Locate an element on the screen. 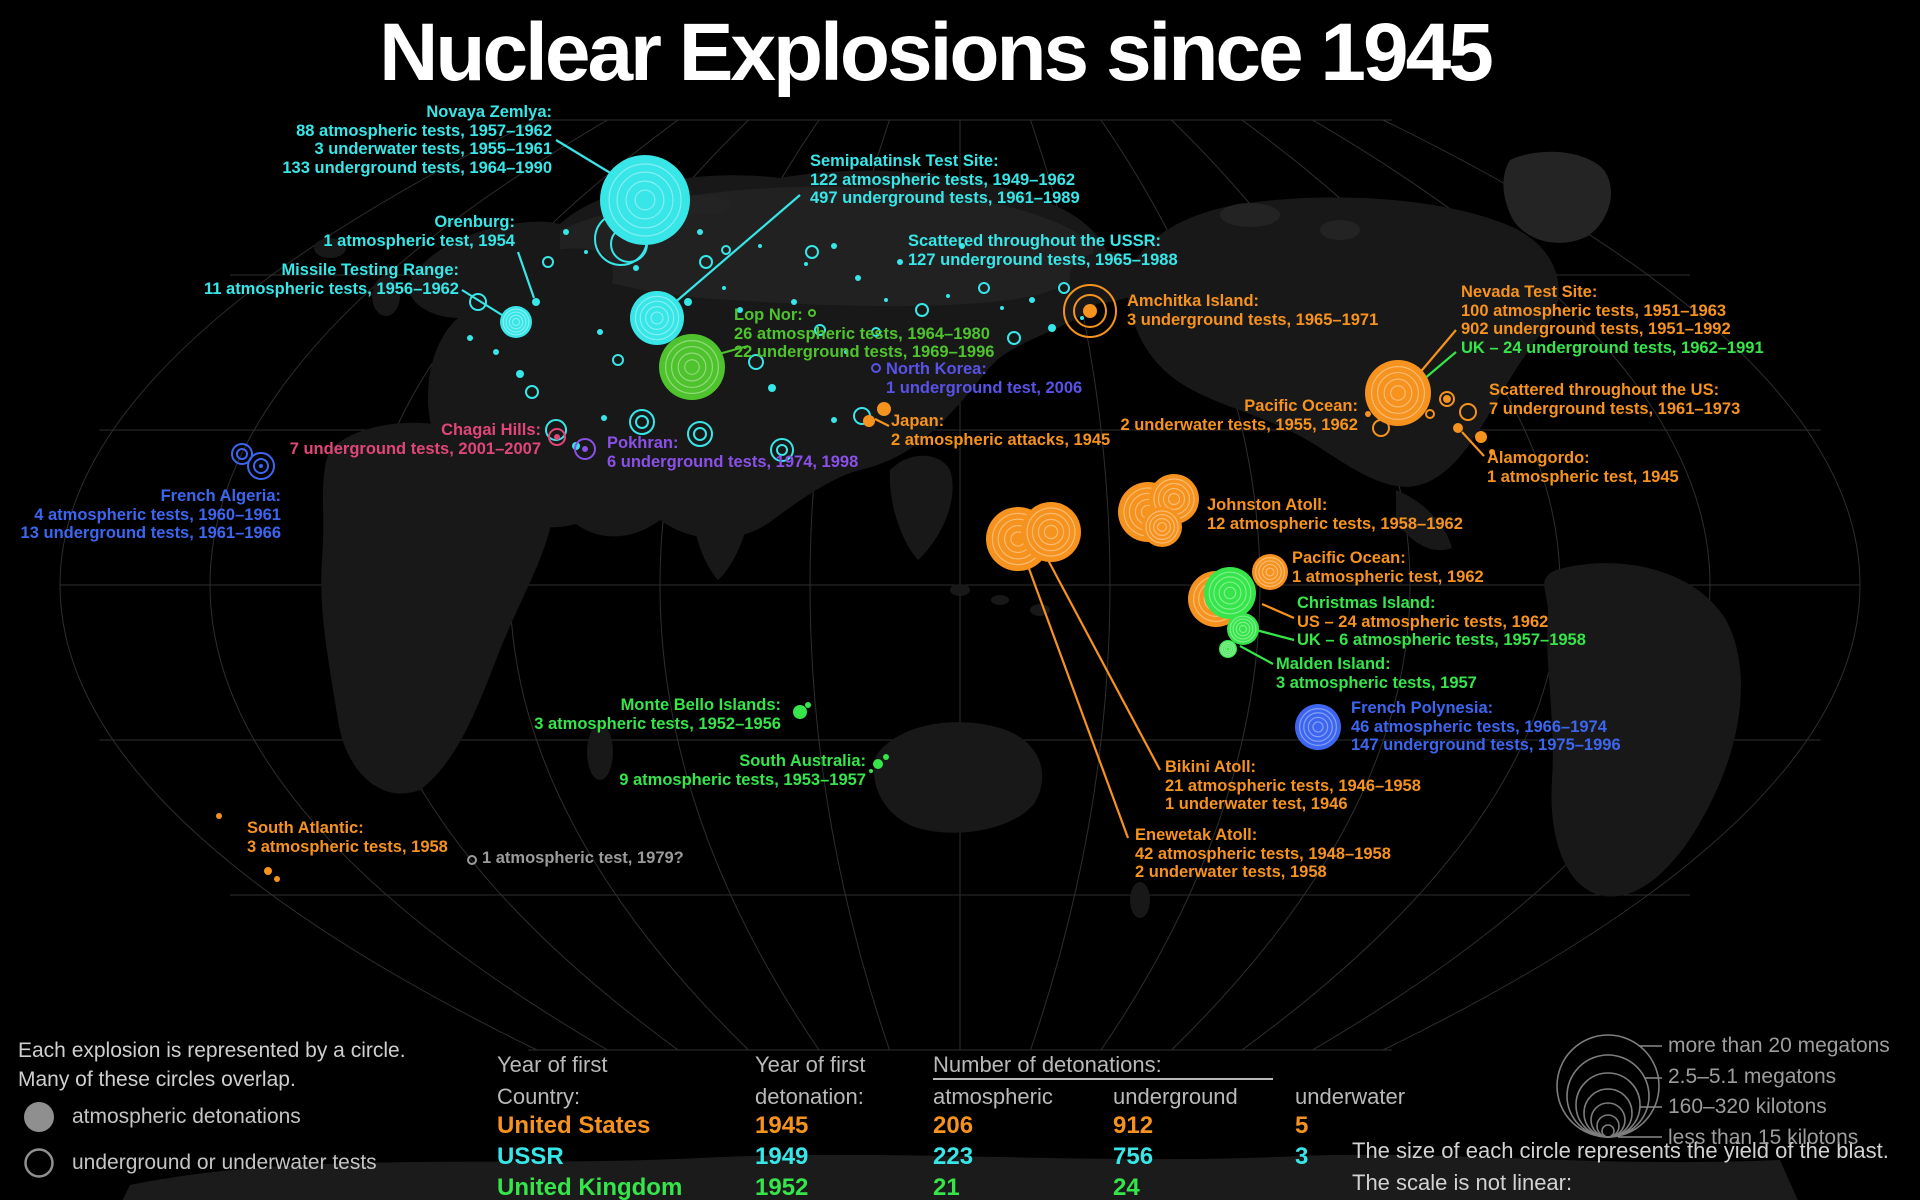 This screenshot has height=1200, width=1920. site-circle-missile-testing-range-ring is located at coordinates (516, 322).